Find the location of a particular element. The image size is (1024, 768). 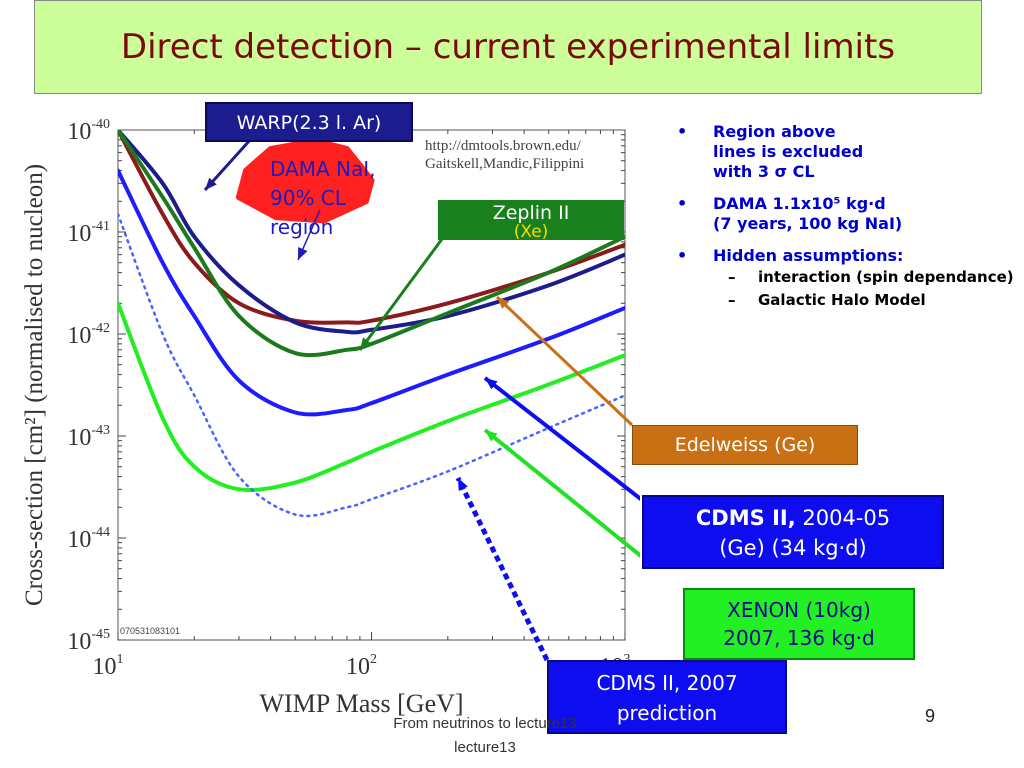

warp-label: WARP(2.3 l. Ar) is located at coordinates (309, 122).